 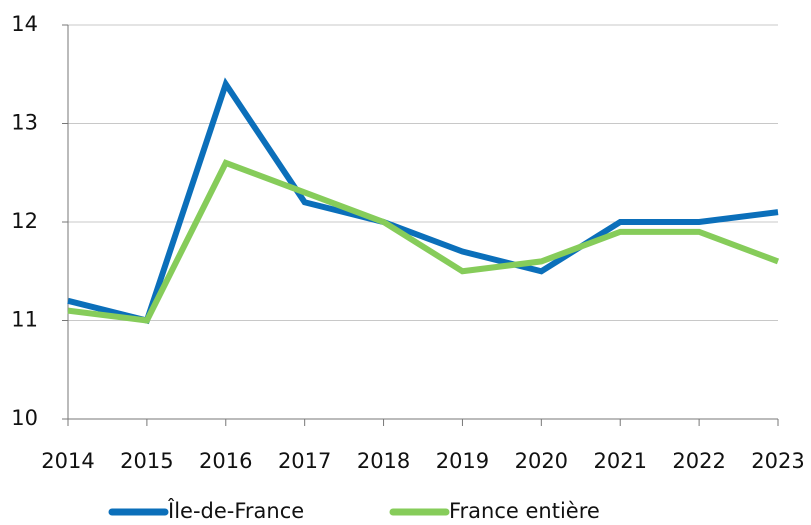 I want to click on x-tick-label: 2018, so click(x=383, y=461).